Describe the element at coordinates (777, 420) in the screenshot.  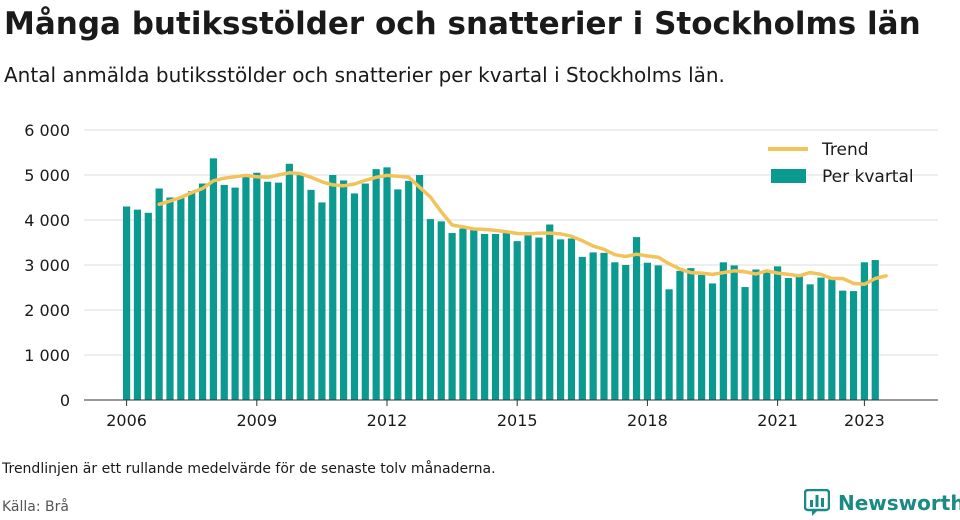
I see `x-tick-label: 2021` at that location.